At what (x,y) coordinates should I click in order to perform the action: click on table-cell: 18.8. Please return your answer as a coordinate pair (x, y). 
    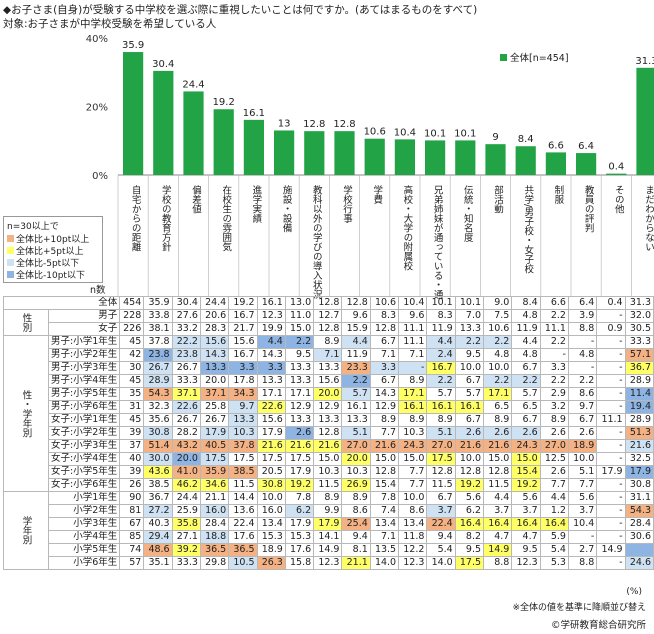
    Looking at the image, I should click on (214, 537).